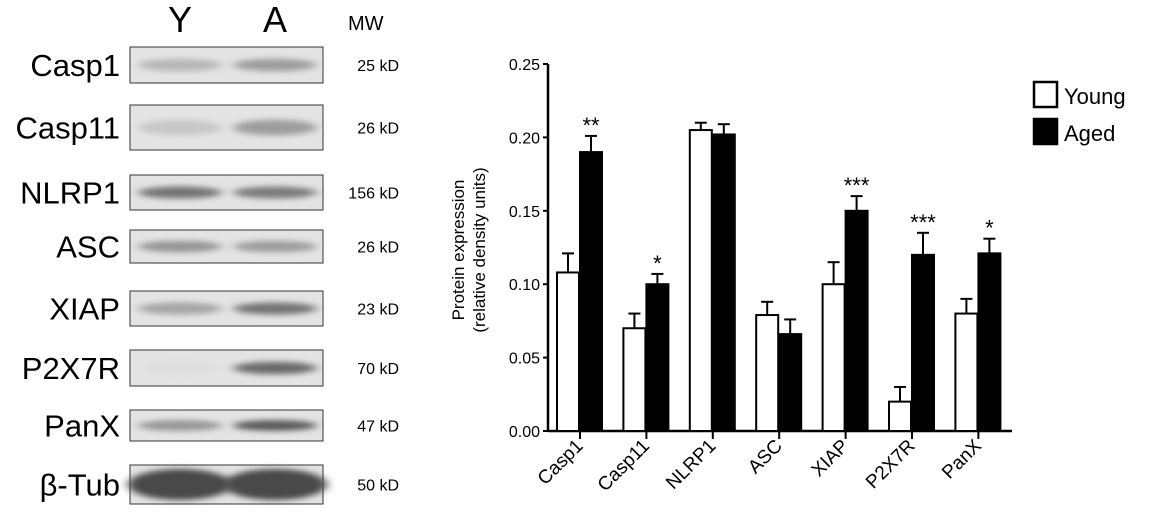  Describe the element at coordinates (84, 309) in the screenshot. I see `protein-label: XIAP` at that location.